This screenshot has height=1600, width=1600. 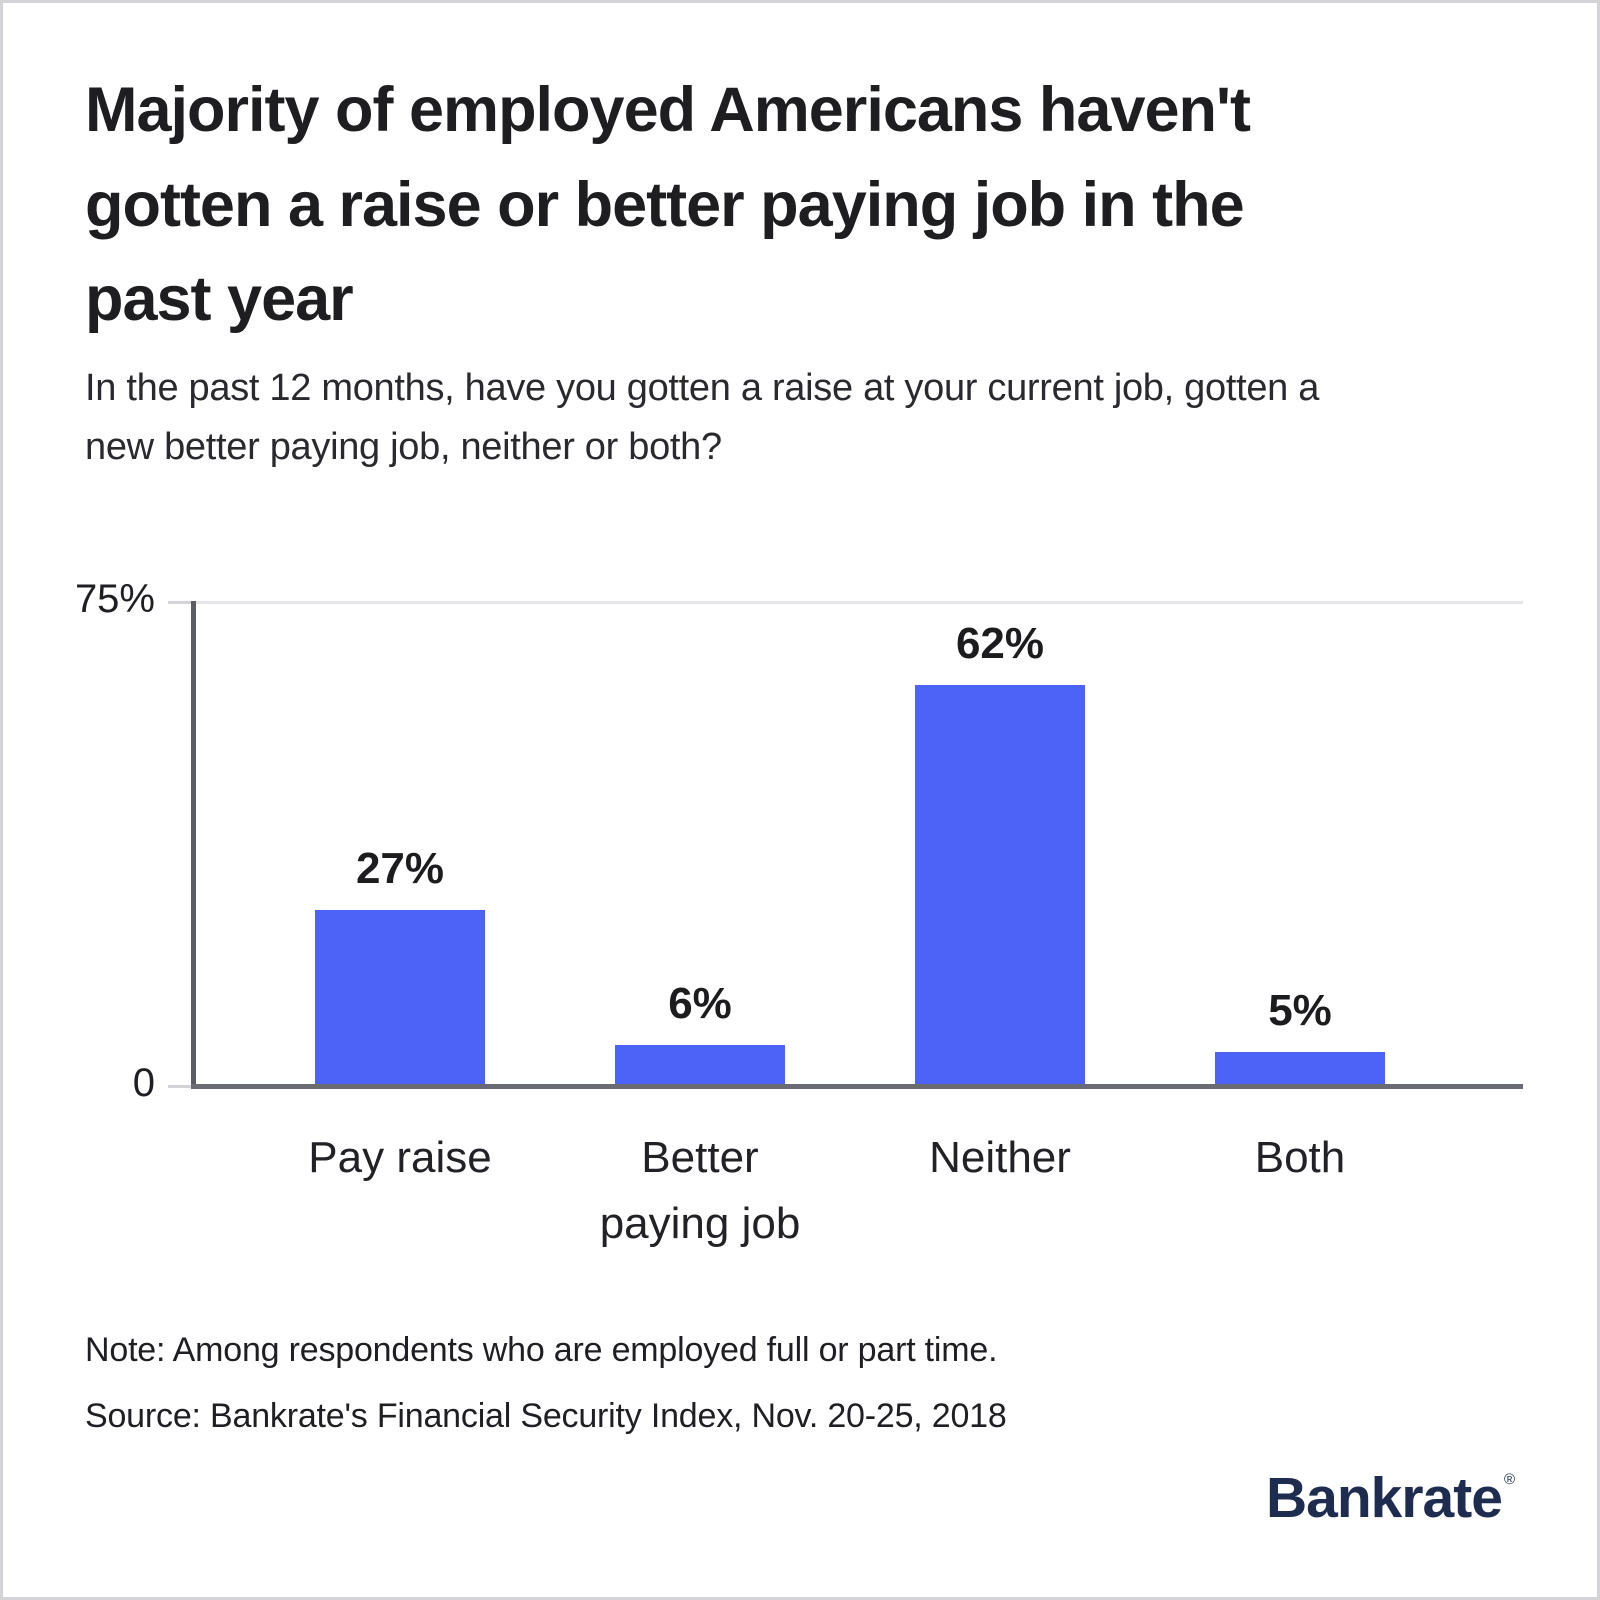 What do you see at coordinates (850, 1191) in the screenshot?
I see `x-axis-category-labels: Pay raise Better paying job Neither Both` at bounding box center [850, 1191].